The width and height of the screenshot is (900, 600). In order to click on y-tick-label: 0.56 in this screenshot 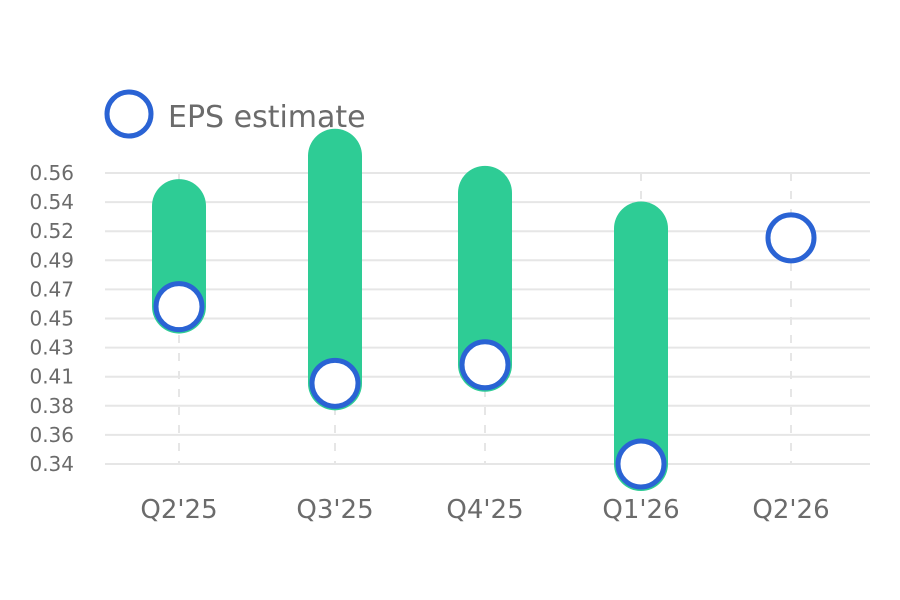, I will do `click(51, 173)`.